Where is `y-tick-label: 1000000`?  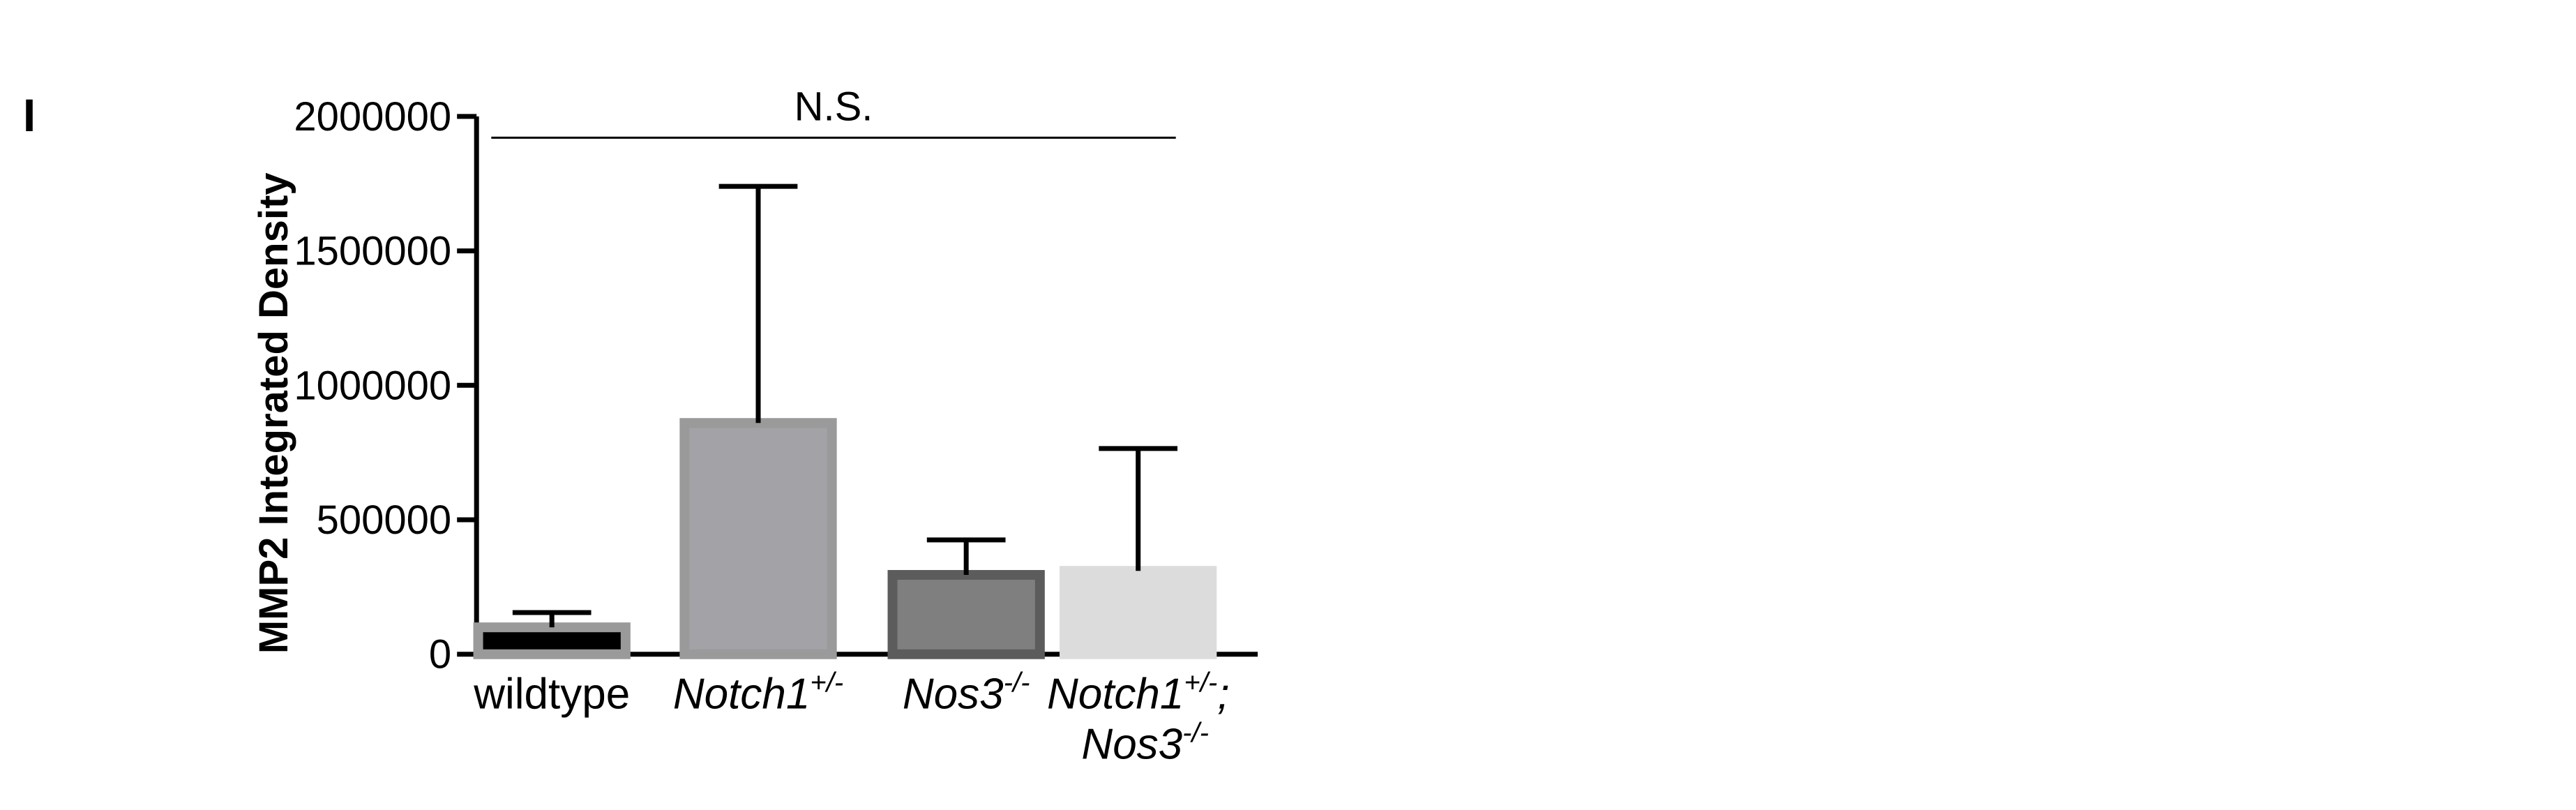
y-tick-label: 1000000 is located at coordinates (372, 385).